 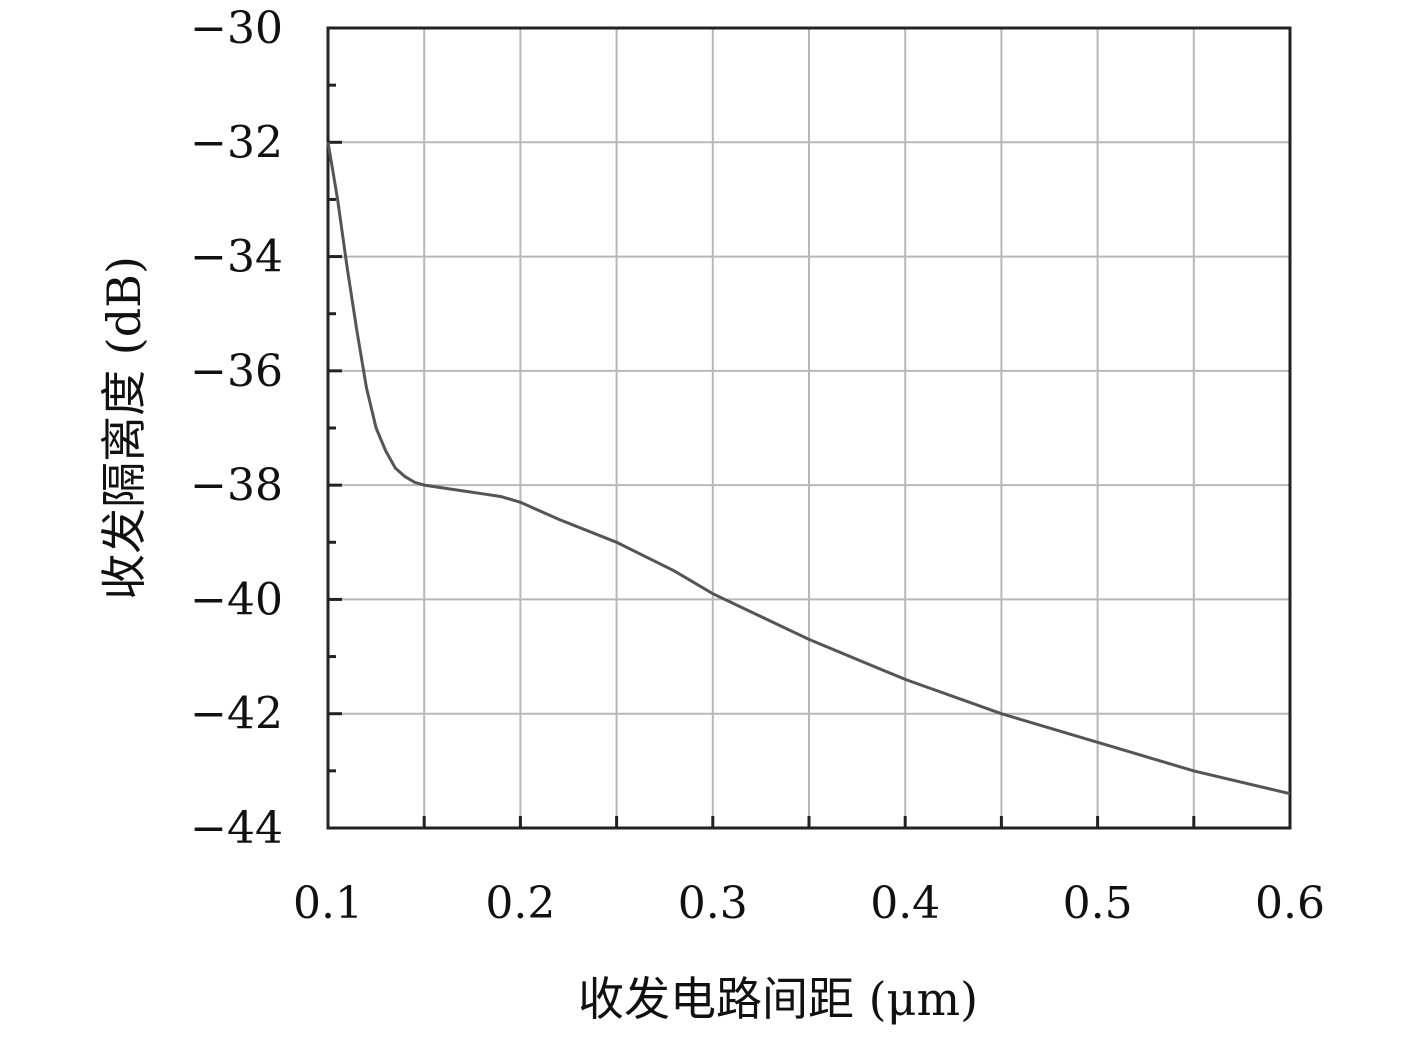 What do you see at coordinates (236, 28) in the screenshot?
I see `y-tick-label: −30` at bounding box center [236, 28].